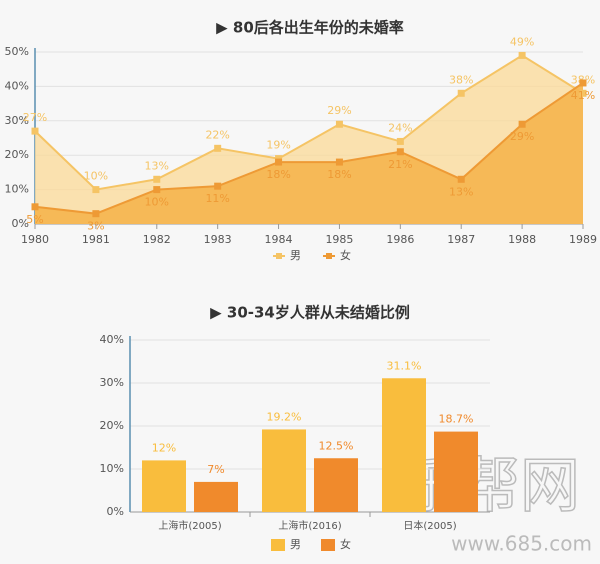  I want to click on x-tick-label: 日本(2005), so click(429, 525).